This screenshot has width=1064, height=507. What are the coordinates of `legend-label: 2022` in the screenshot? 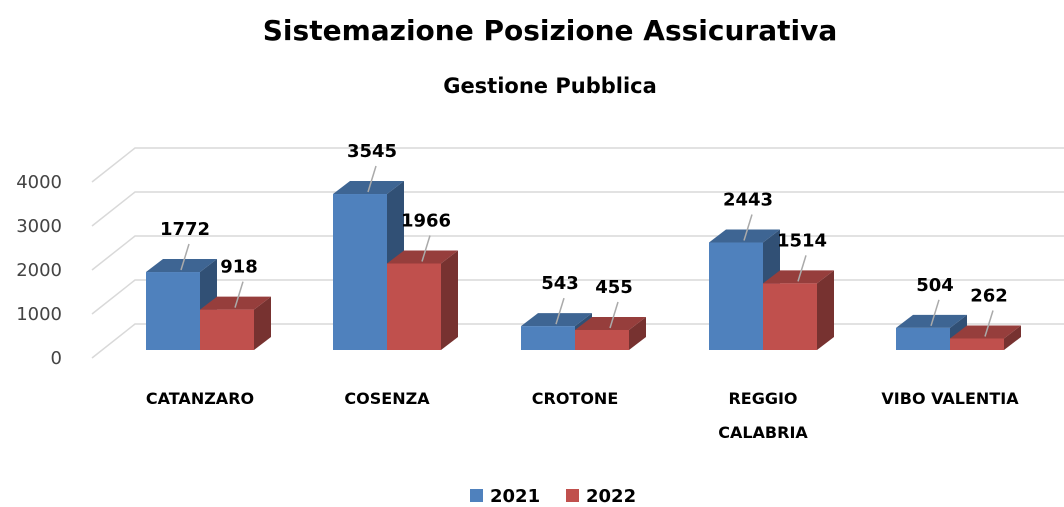 It's located at (611, 496).